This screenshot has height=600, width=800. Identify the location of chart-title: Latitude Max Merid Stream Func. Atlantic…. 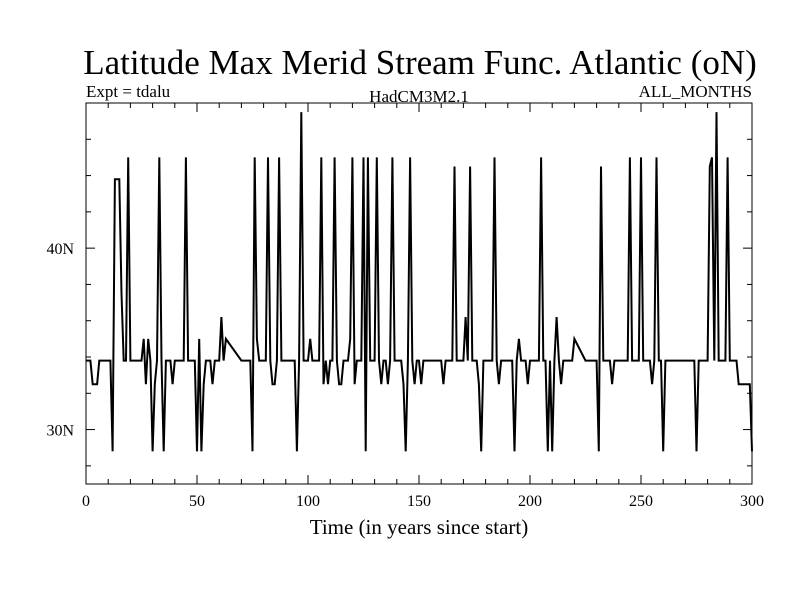
(420, 62).